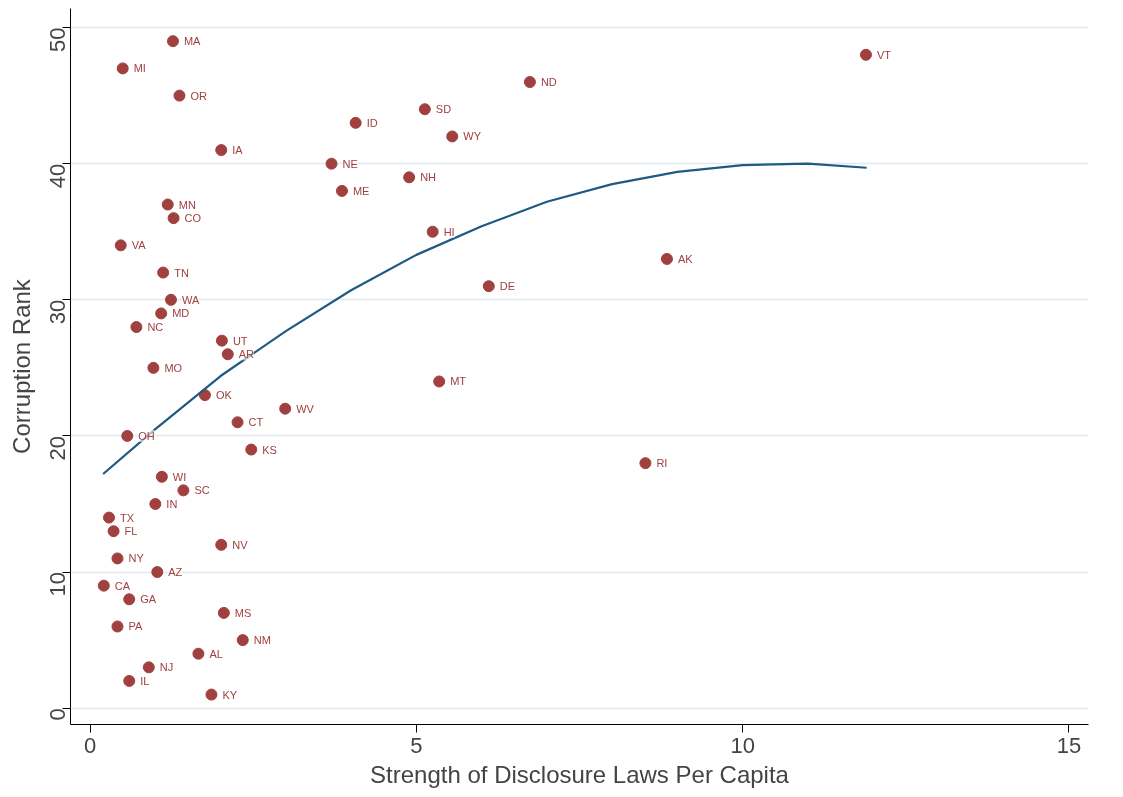 Image resolution: width=1123 pixels, height=797 pixels. I want to click on data-label: IA, so click(238, 150).